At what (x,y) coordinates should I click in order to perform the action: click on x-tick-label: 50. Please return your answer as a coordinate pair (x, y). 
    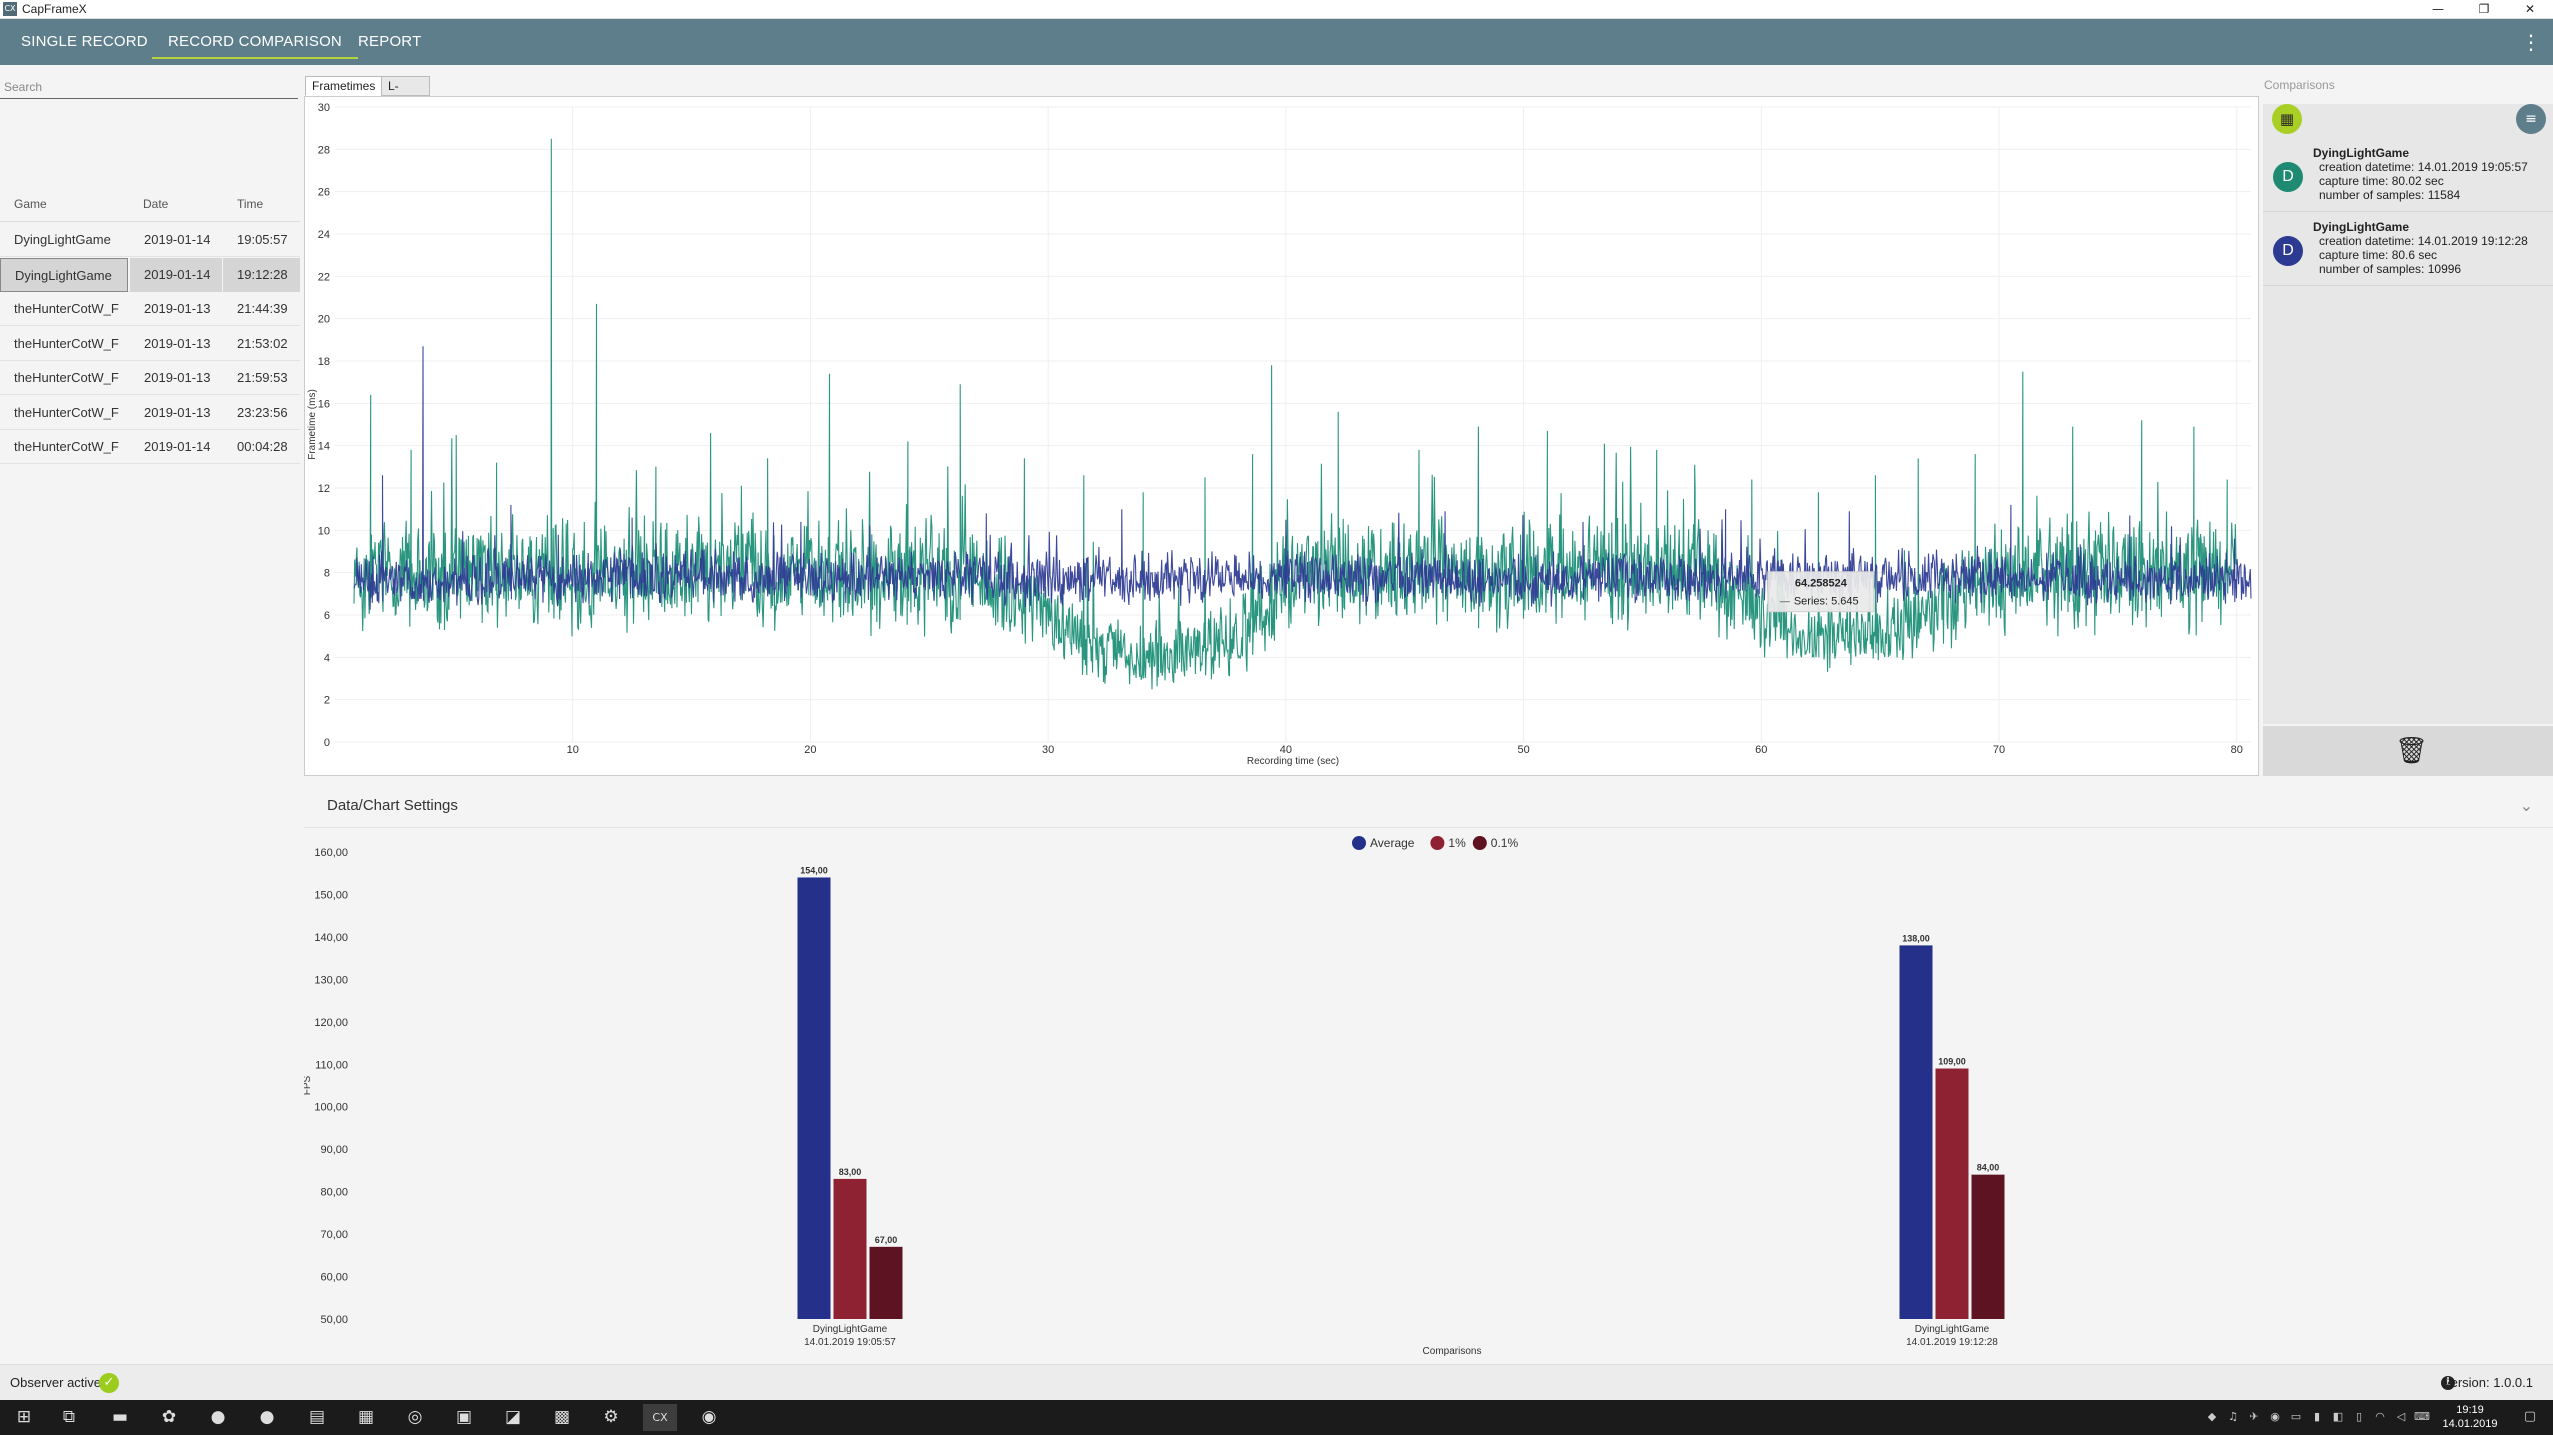
    Looking at the image, I should click on (1523, 750).